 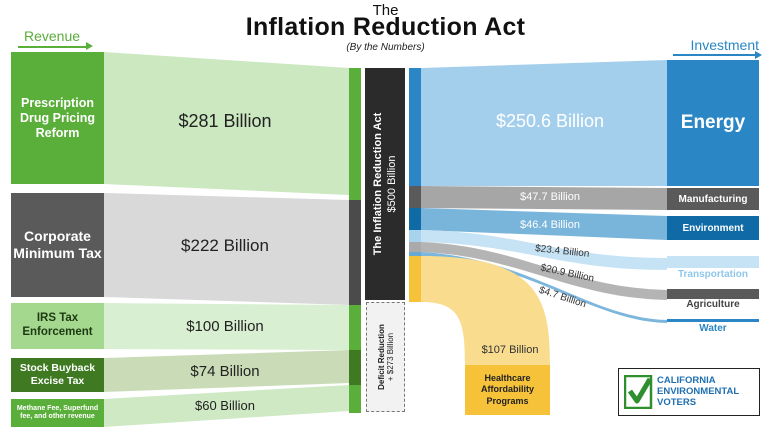 What do you see at coordinates (390, 357) in the screenshot?
I see `deficit-amount: + $273 Billion` at bounding box center [390, 357].